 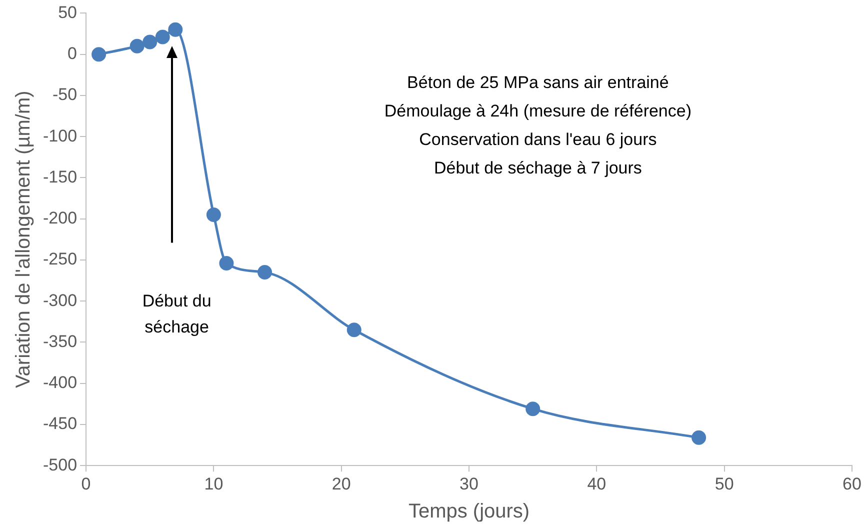 I want to click on y-tick-label: -200, so click(x=60, y=218).